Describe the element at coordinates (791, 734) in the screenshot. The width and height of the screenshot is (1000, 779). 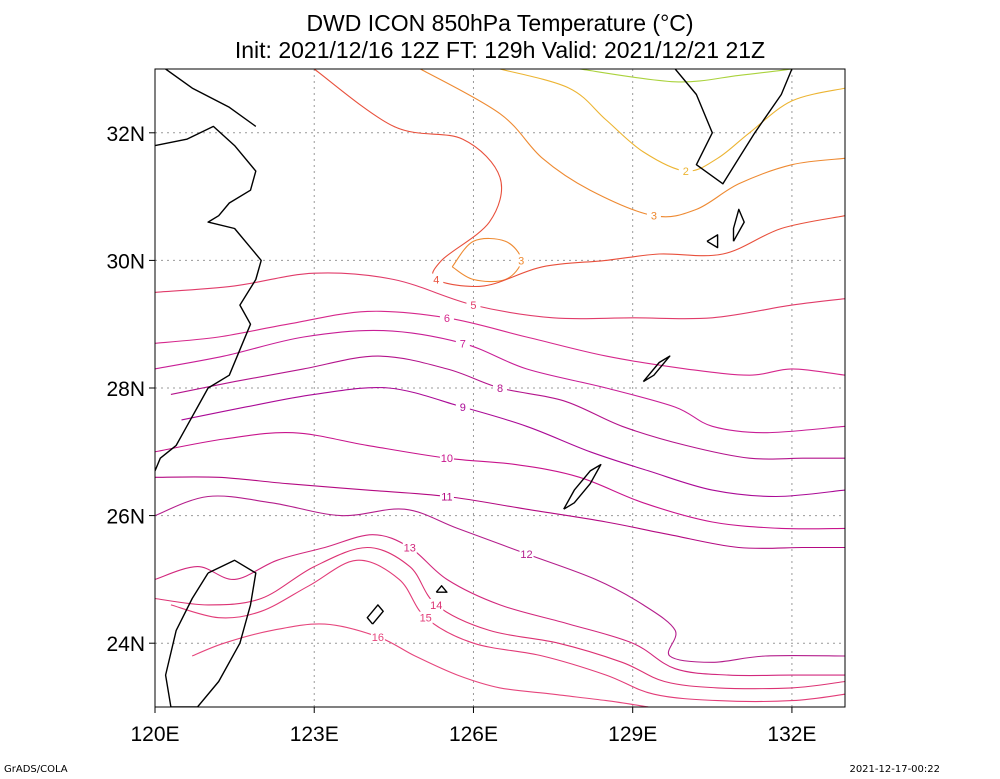
I see `x-tick-label: 132E` at that location.